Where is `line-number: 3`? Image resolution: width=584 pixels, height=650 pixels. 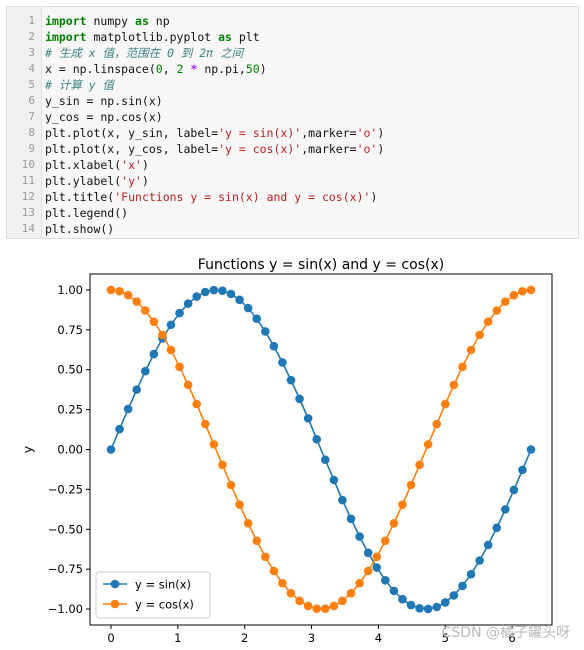 line-number: 3 is located at coordinates (31, 52).